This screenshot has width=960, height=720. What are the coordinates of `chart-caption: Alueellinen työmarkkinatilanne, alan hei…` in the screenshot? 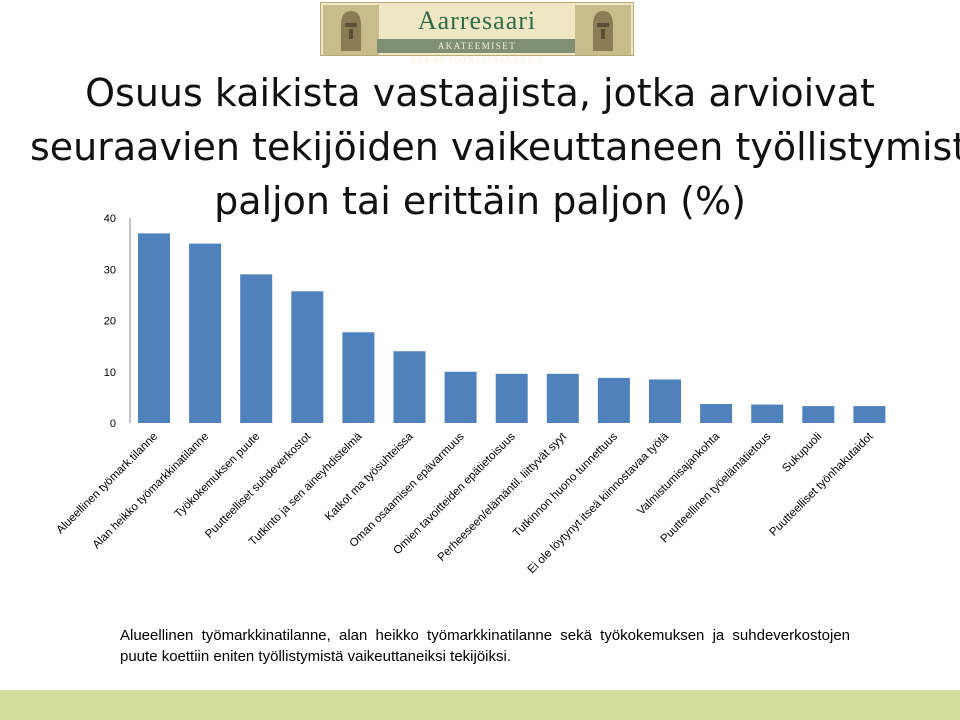 It's located at (485, 646).